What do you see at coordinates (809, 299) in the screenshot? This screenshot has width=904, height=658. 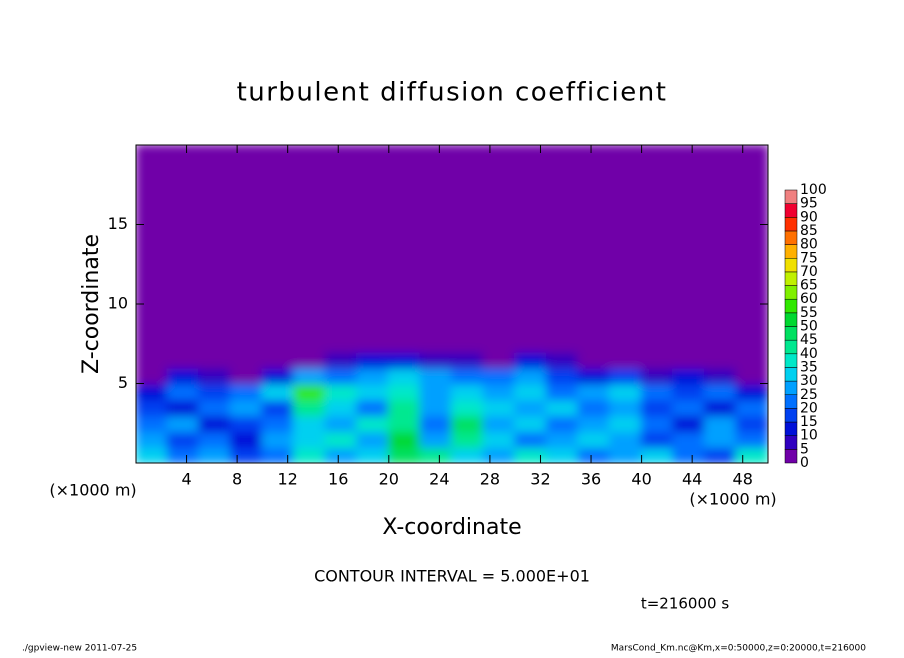 I see `colorbar-label: 60` at bounding box center [809, 299].